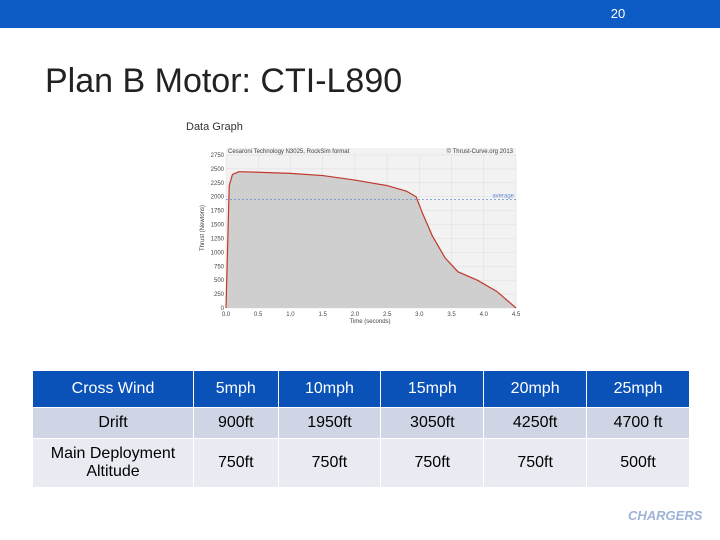 The width and height of the screenshot is (720, 540). What do you see at coordinates (113, 389) in the screenshot?
I see `header-cell: Cross Wind` at bounding box center [113, 389].